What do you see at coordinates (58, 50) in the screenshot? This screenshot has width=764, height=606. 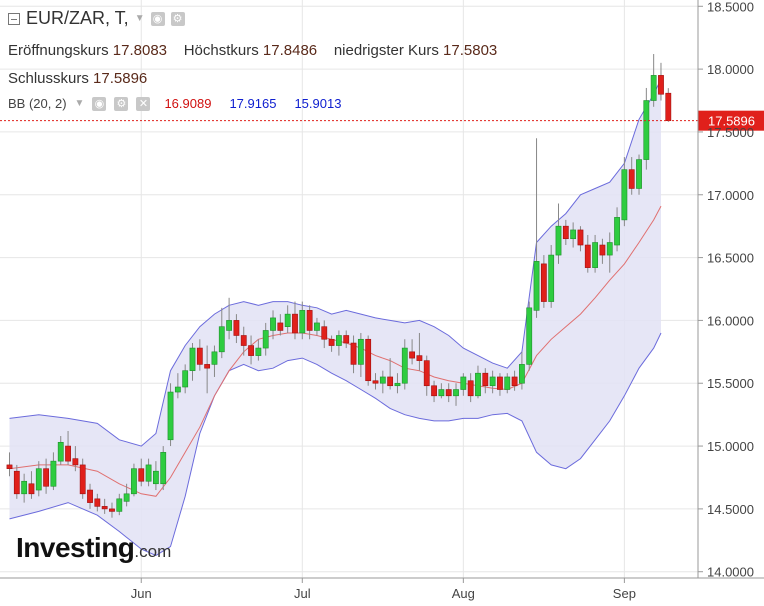 I see `open-label: Eröffnungskurs` at bounding box center [58, 50].